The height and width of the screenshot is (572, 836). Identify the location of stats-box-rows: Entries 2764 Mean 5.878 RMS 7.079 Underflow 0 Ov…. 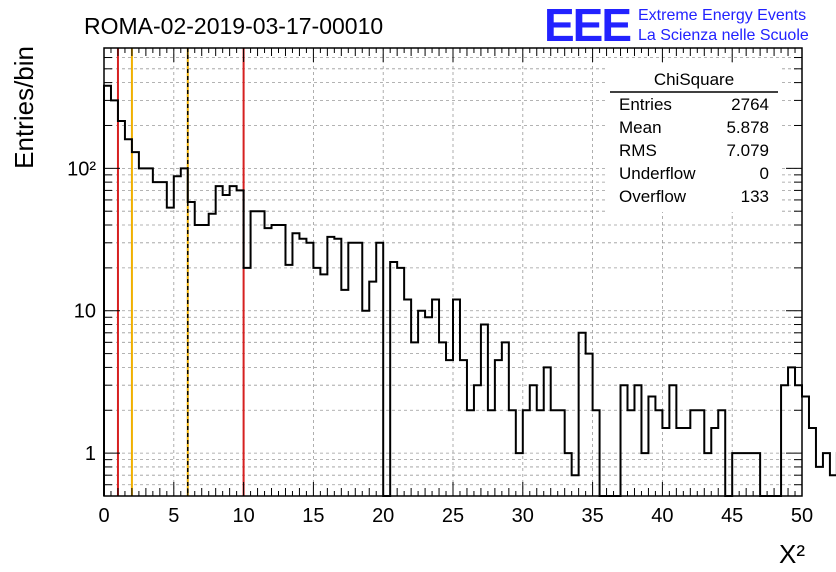
(694, 150).